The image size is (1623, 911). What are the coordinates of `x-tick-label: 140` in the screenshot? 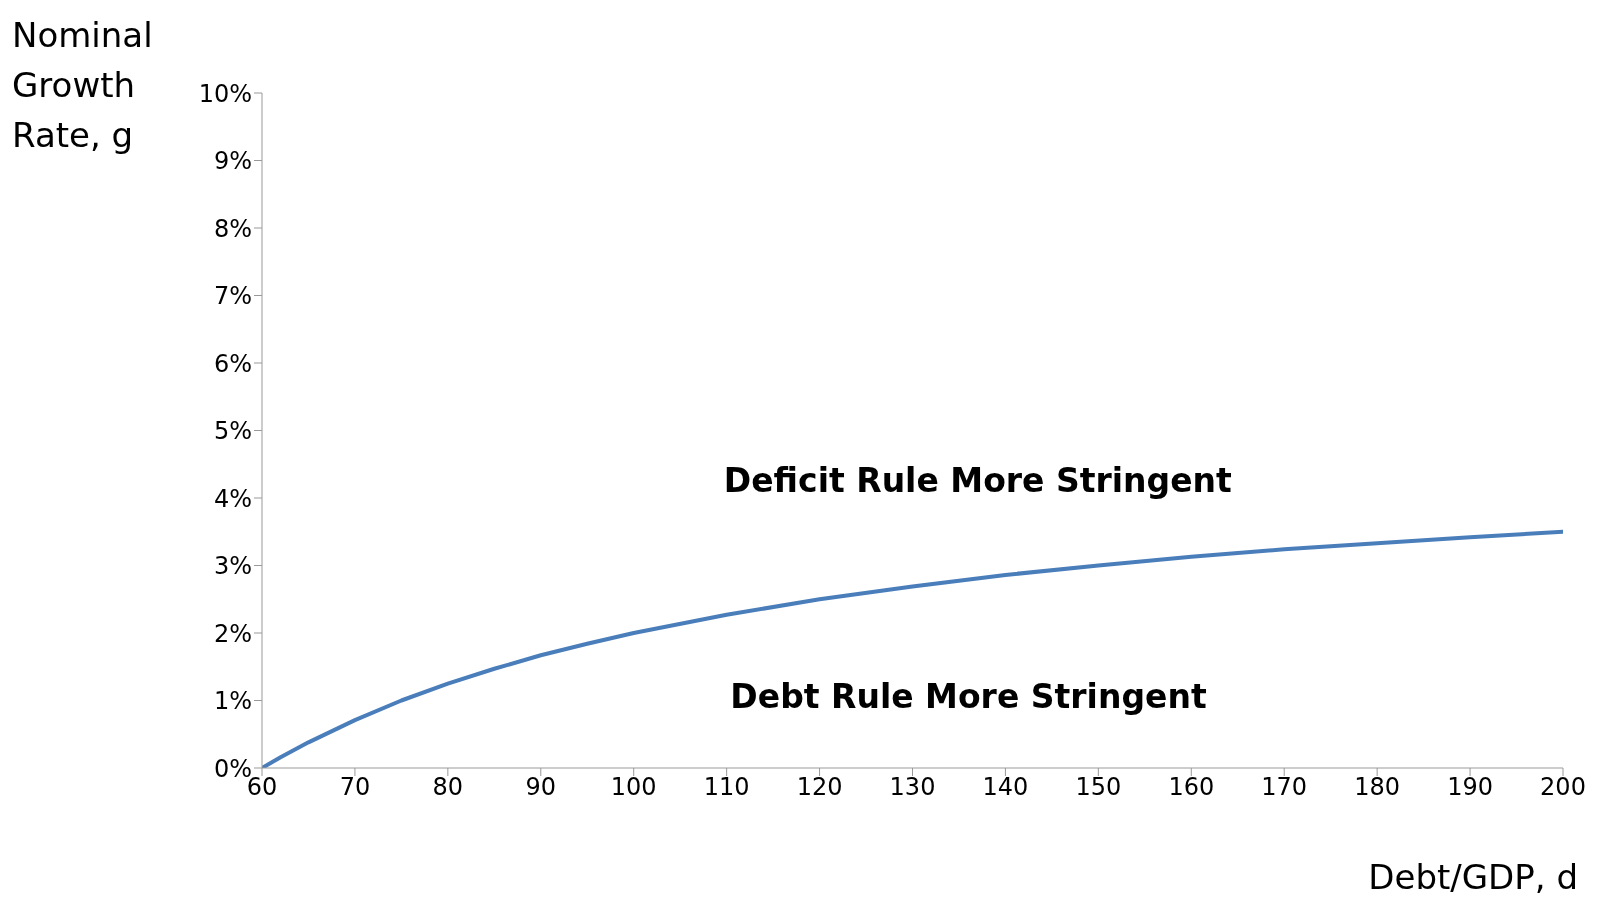 It's located at (1005, 787).